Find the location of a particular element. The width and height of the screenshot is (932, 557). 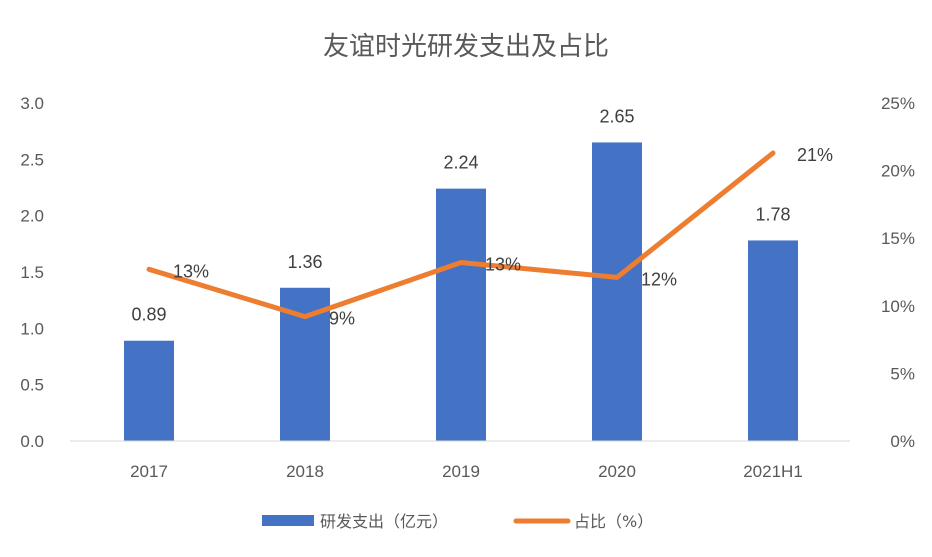

y-left-tick-label: 1.0 is located at coordinates (32, 328).